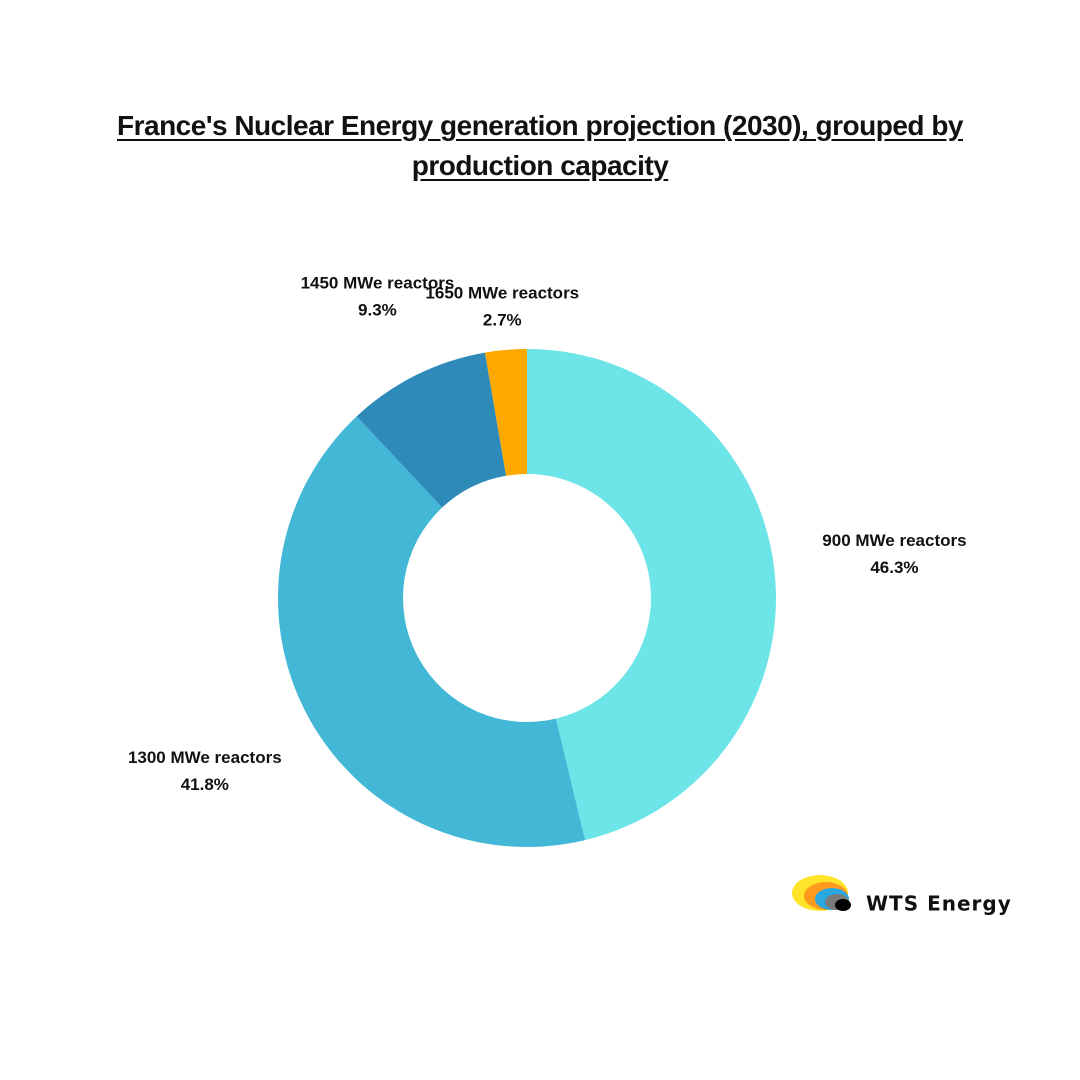 This screenshot has width=1080, height=1080. I want to click on slice-value-label: 46.3%, so click(894, 567).